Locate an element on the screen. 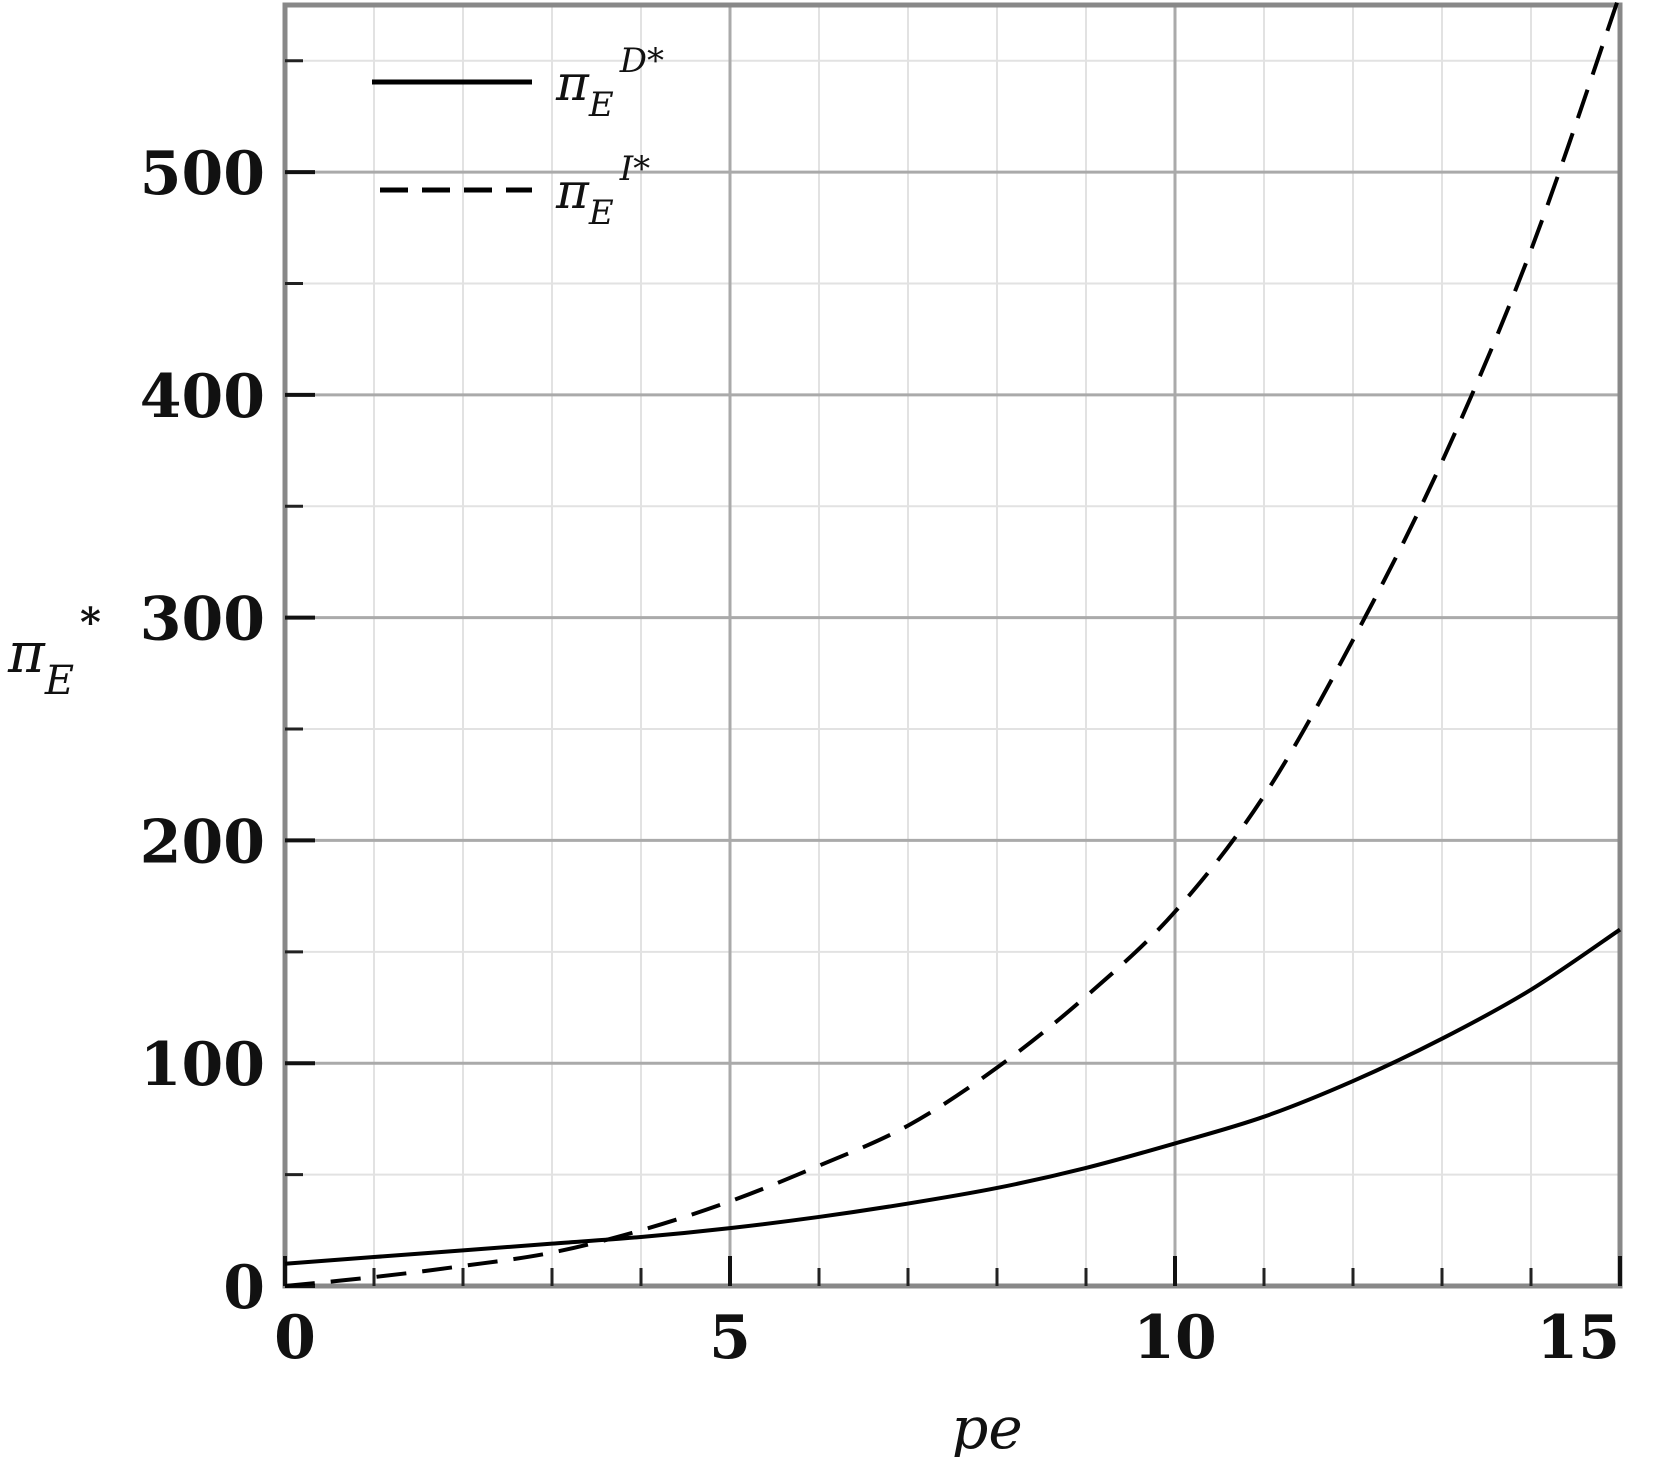  legend-label-pi-e-i: πEI* is located at coordinates (602, 191).